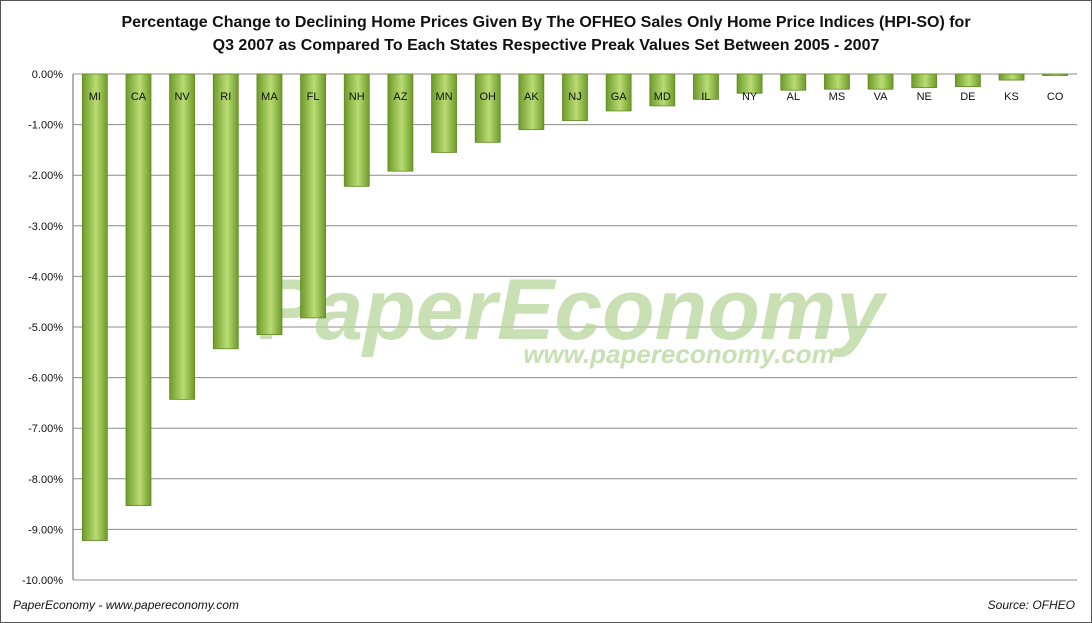 The image size is (1092, 623). What do you see at coordinates (679, 354) in the screenshot?
I see `watermark-url: www.papereconomy.com` at bounding box center [679, 354].